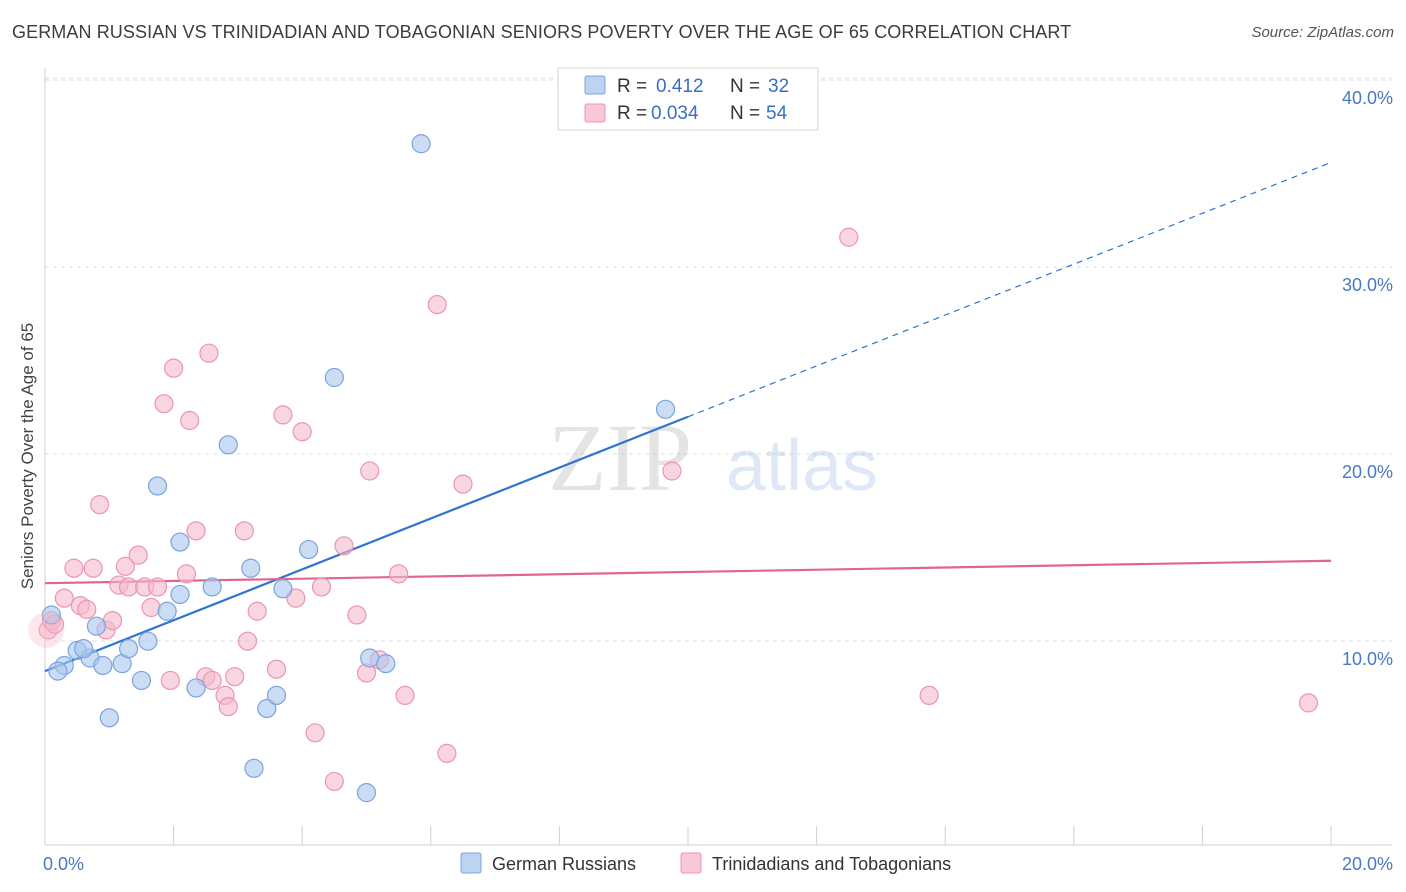 Image resolution: width=1406 pixels, height=892 pixels. What do you see at coordinates (595, 85) in the screenshot?
I see `legend-swatch-blue` at bounding box center [595, 85].